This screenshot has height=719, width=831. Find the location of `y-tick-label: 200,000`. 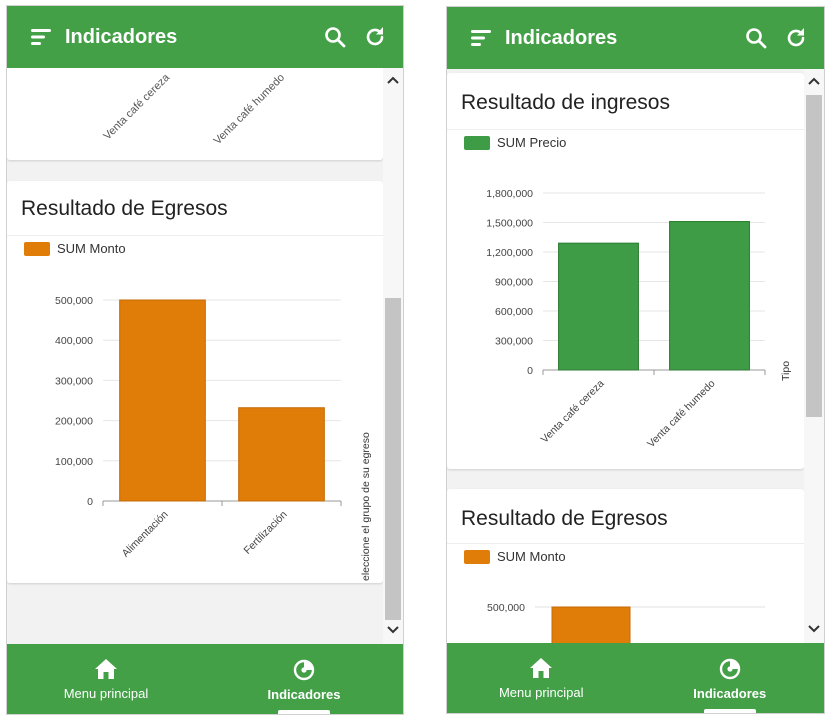

y-tick-label: 200,000 is located at coordinates (74, 422).